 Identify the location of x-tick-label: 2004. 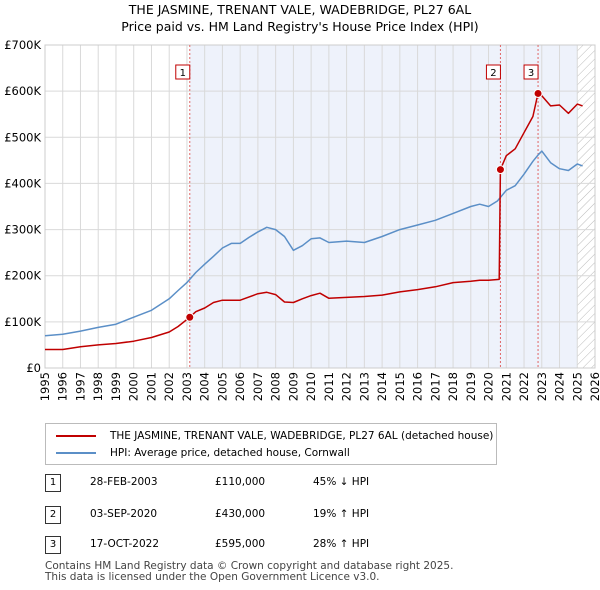
(205, 386).